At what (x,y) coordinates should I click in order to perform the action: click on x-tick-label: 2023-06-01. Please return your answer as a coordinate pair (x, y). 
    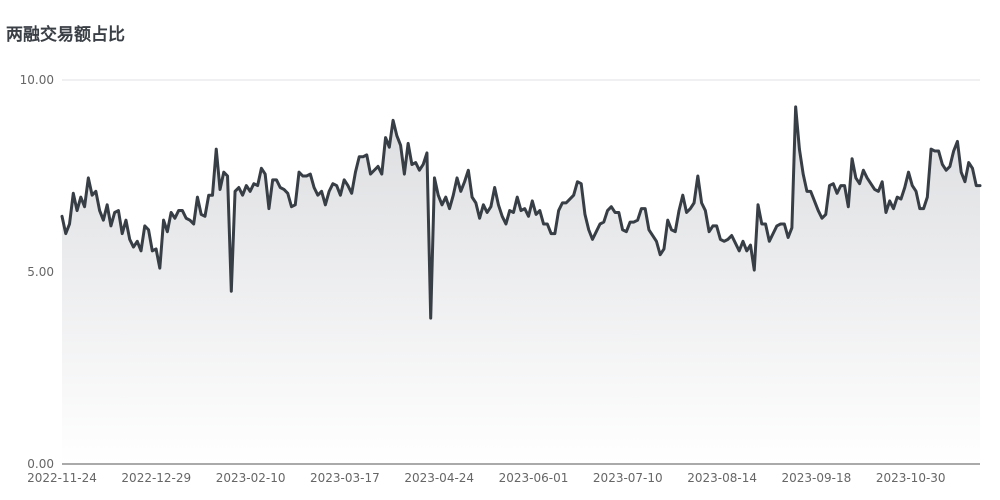
    Looking at the image, I should click on (534, 478).